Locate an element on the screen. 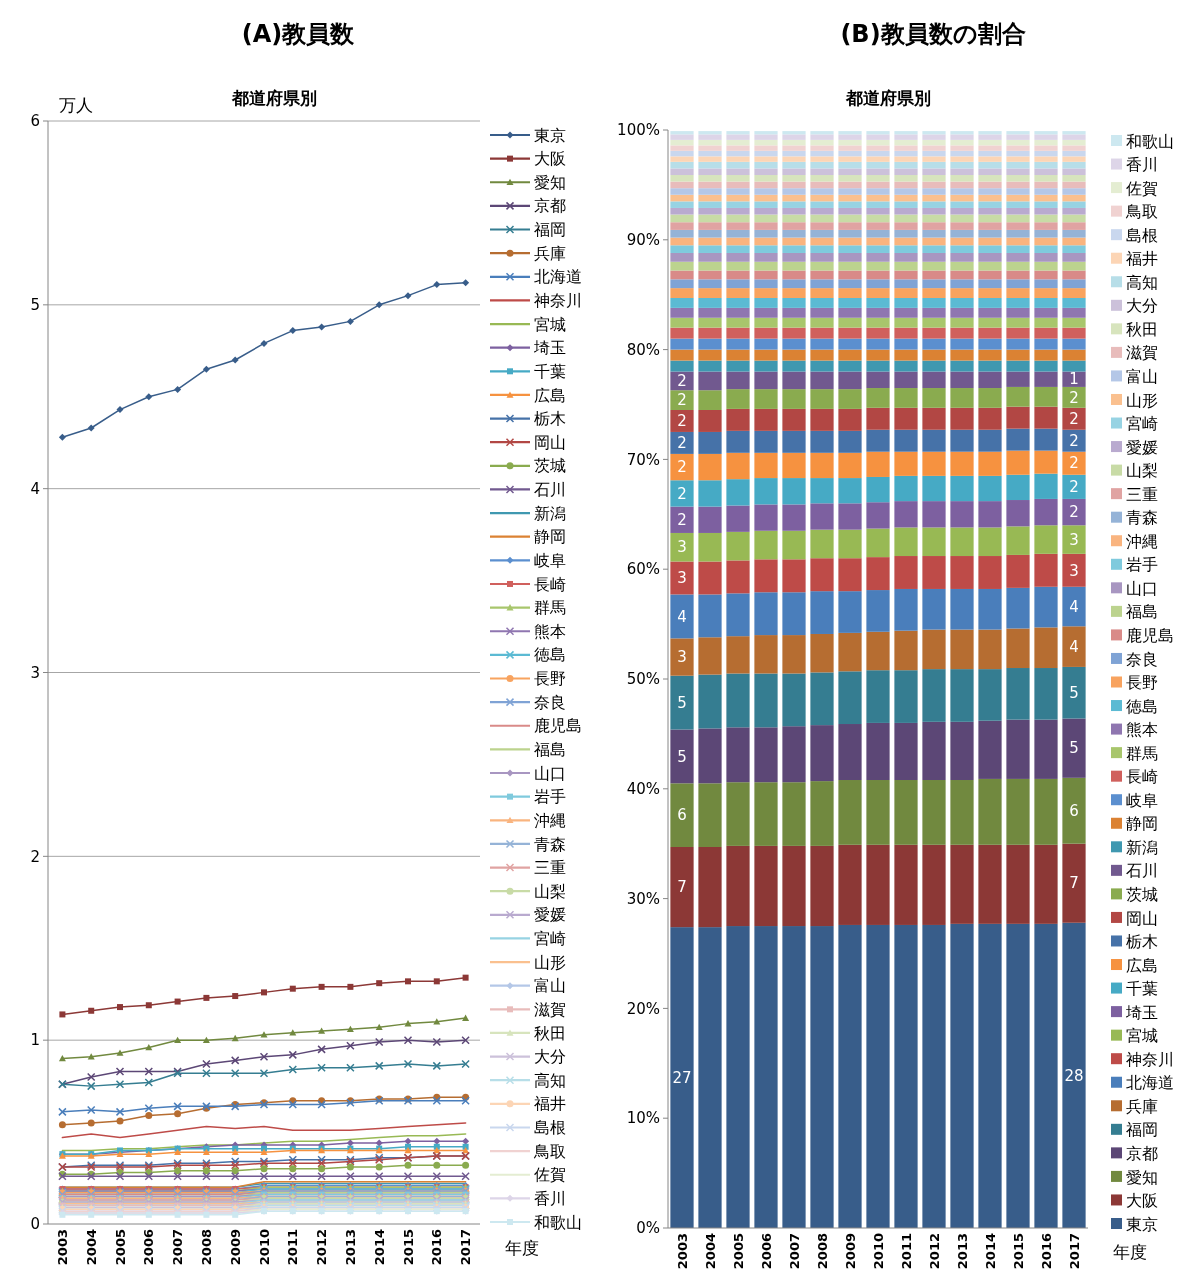 The width and height of the screenshot is (1191, 1286). legend-label: 和歌山 is located at coordinates (558, 1222).